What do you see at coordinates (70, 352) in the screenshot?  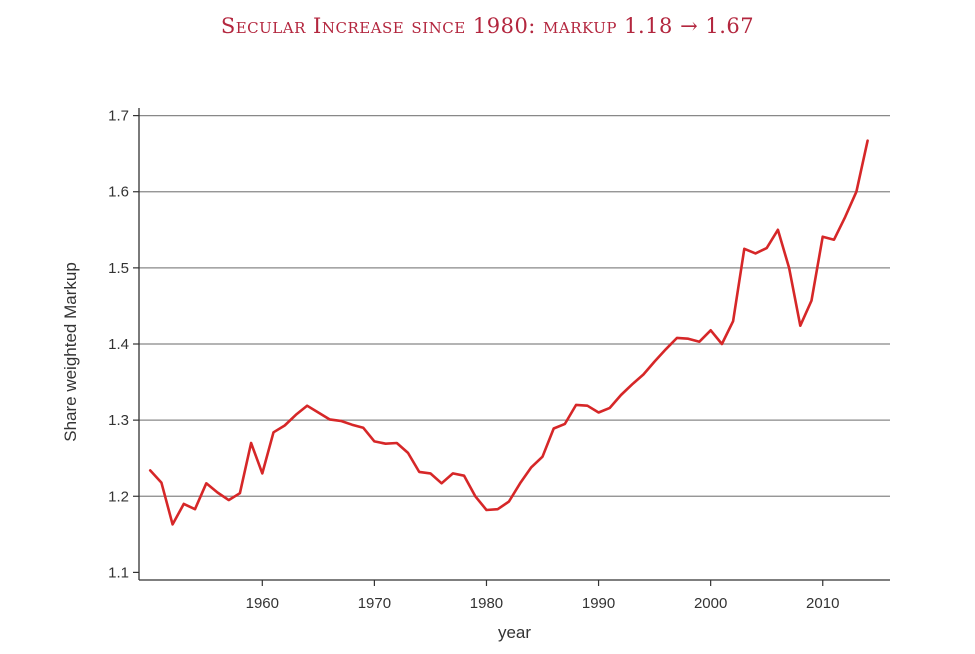 I see `y-axis-label: Share weighted Markup` at bounding box center [70, 352].